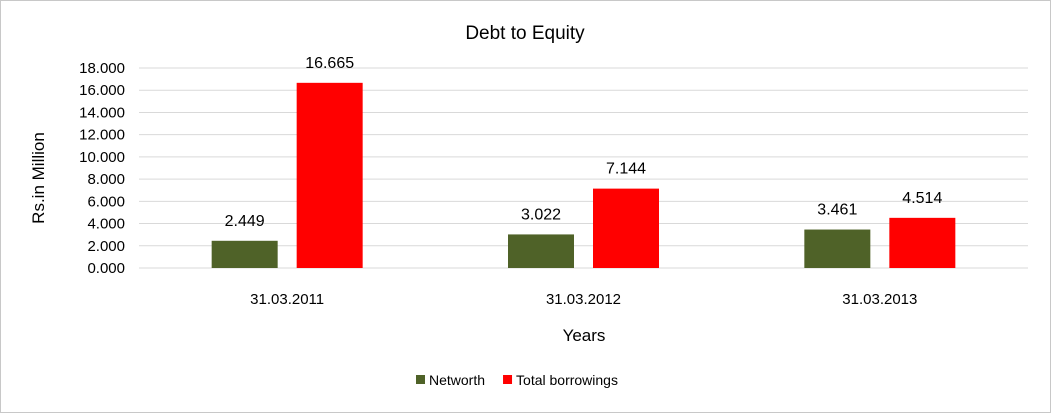 This screenshot has width=1051, height=417. What do you see at coordinates (329, 63) in the screenshot?
I see `data-label: 16.665` at bounding box center [329, 63].